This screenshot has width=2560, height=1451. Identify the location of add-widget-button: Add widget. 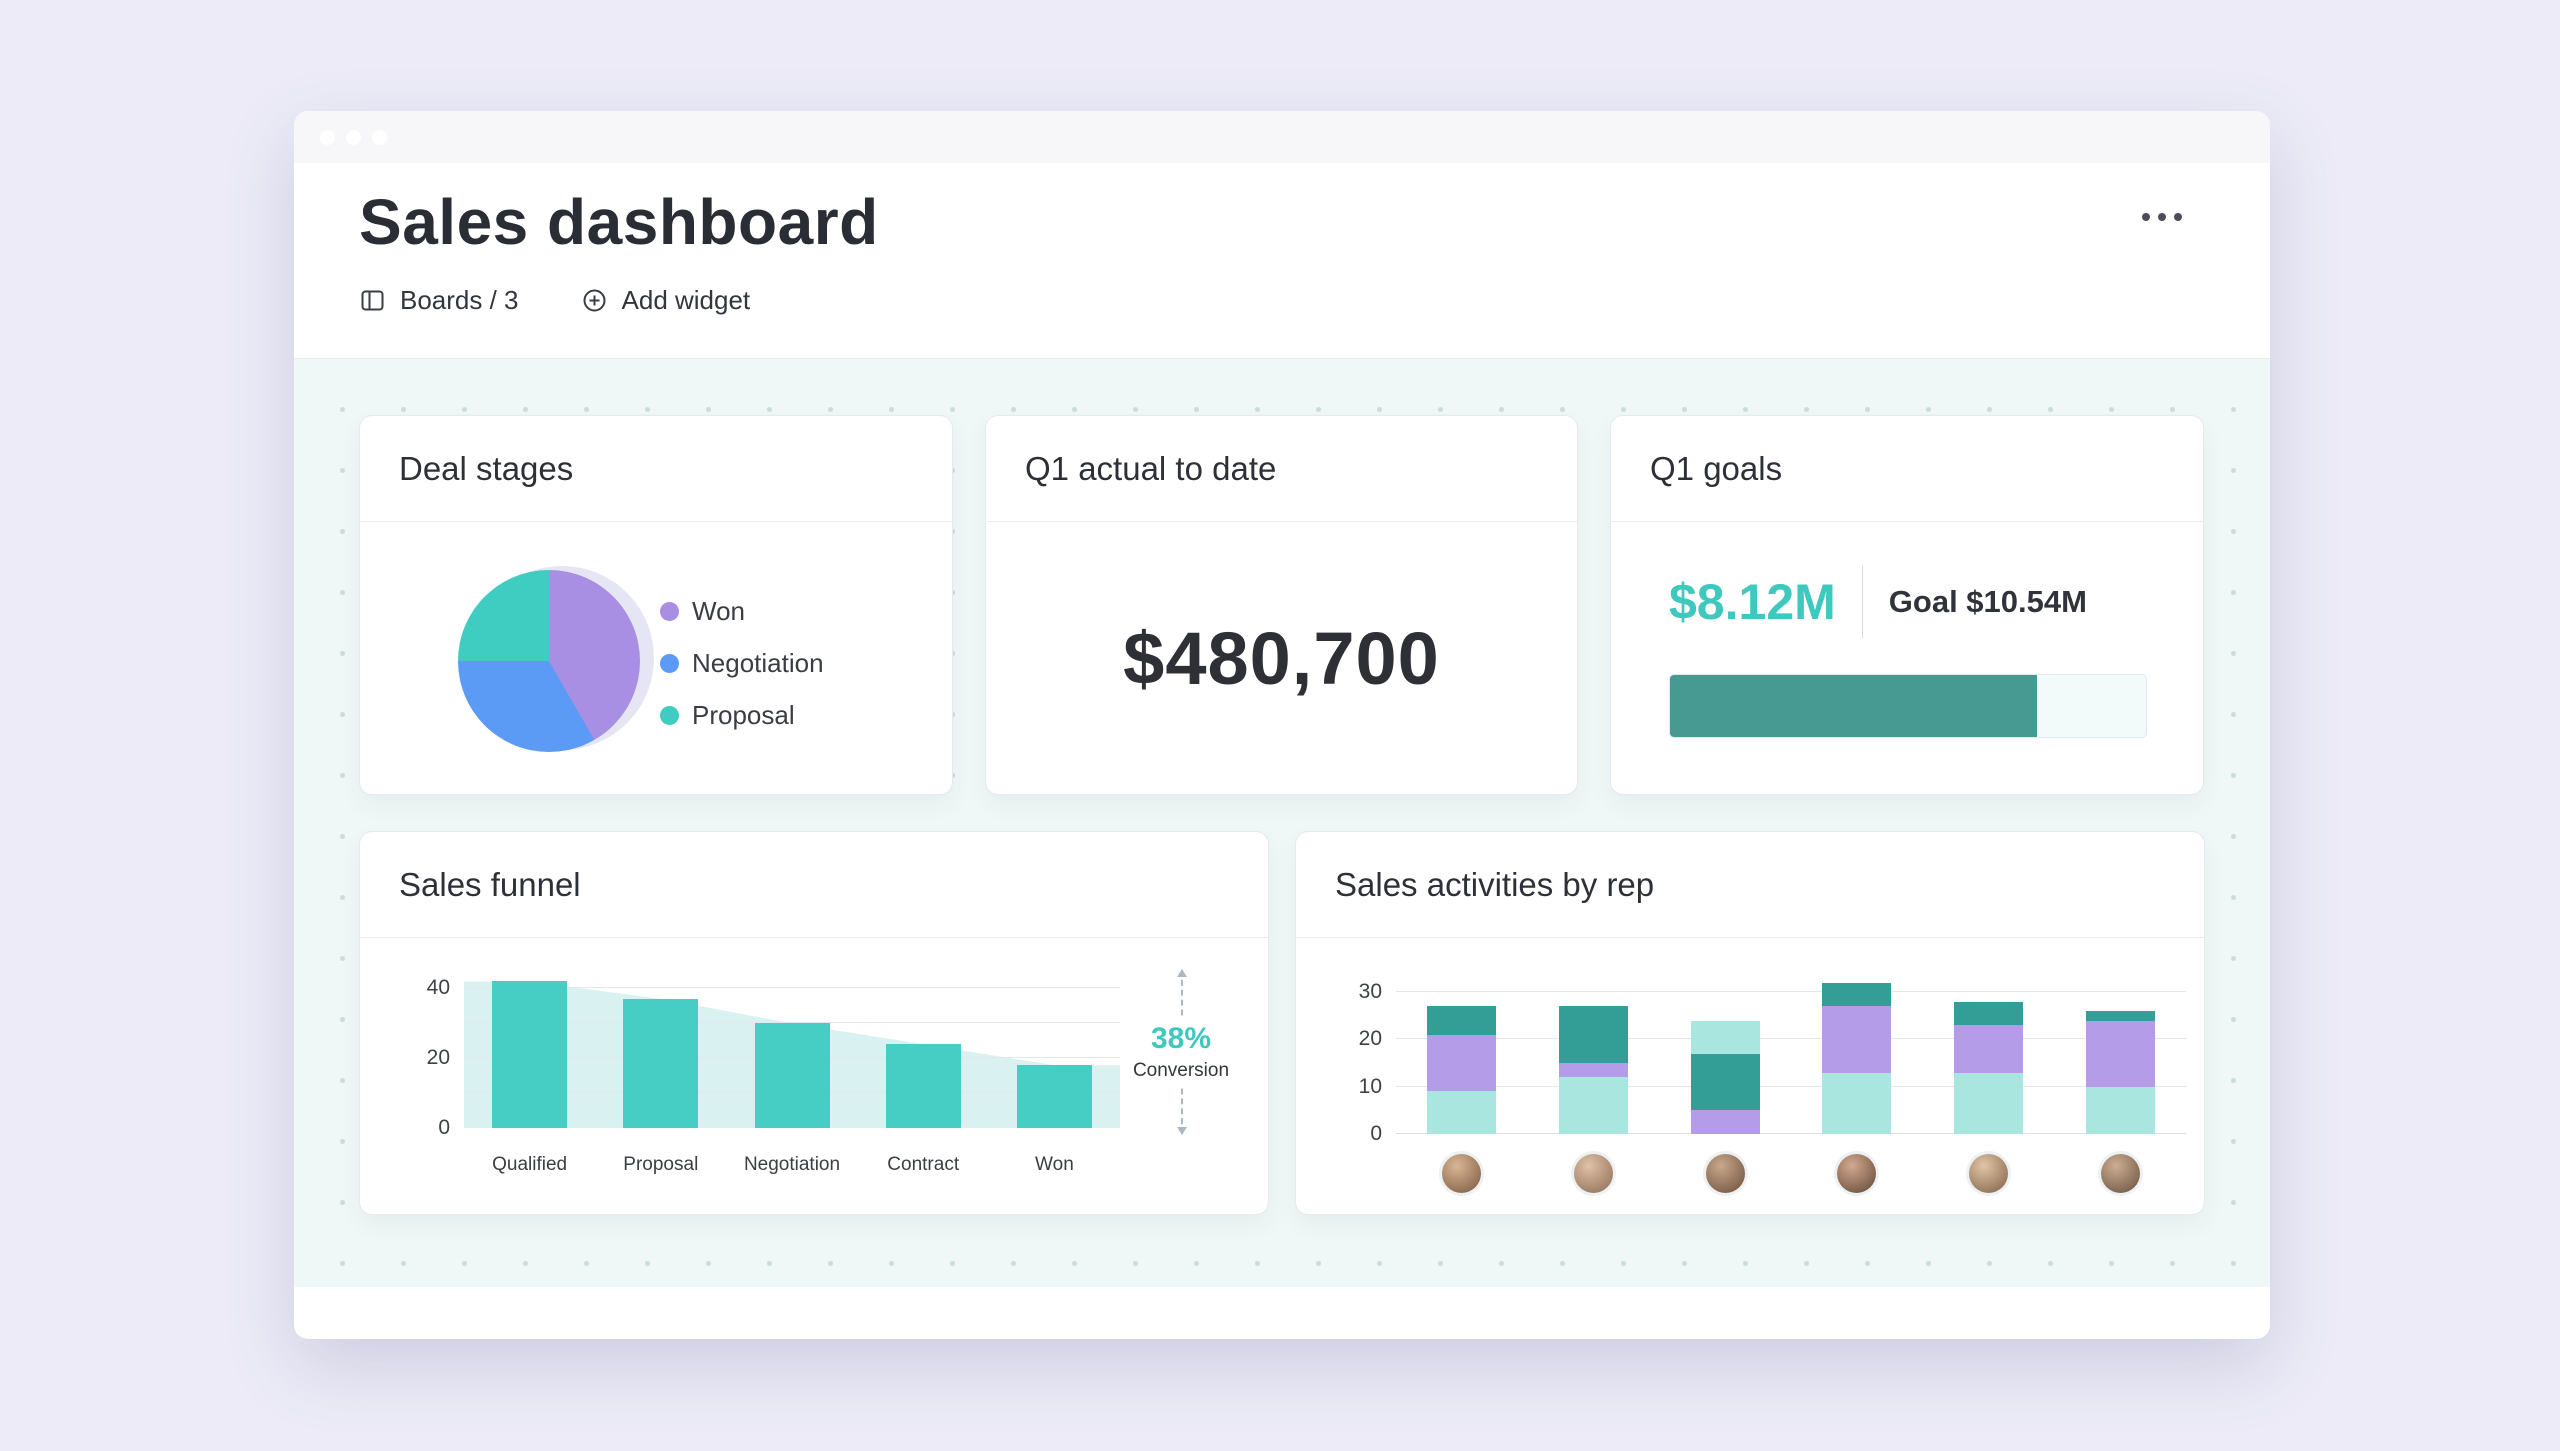
(666, 300).